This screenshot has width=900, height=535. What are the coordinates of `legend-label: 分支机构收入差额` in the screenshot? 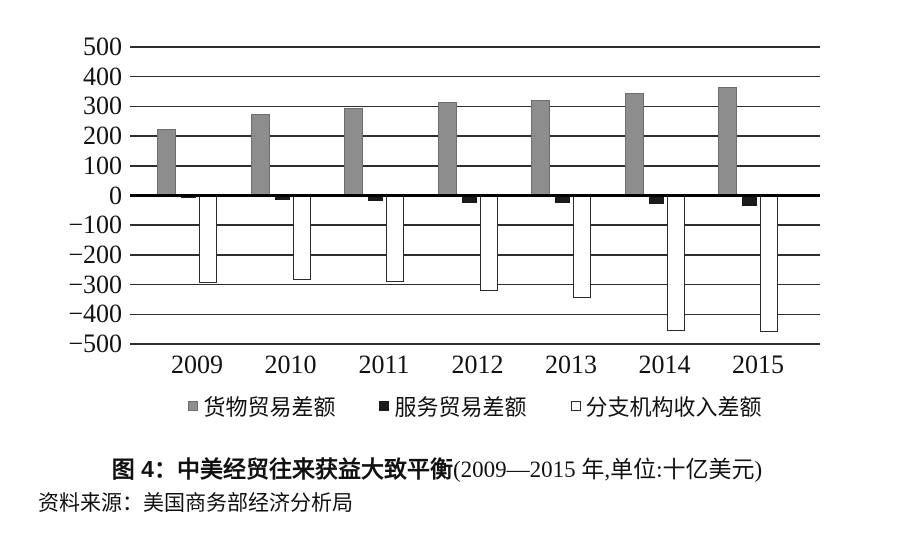 It's located at (673, 407).